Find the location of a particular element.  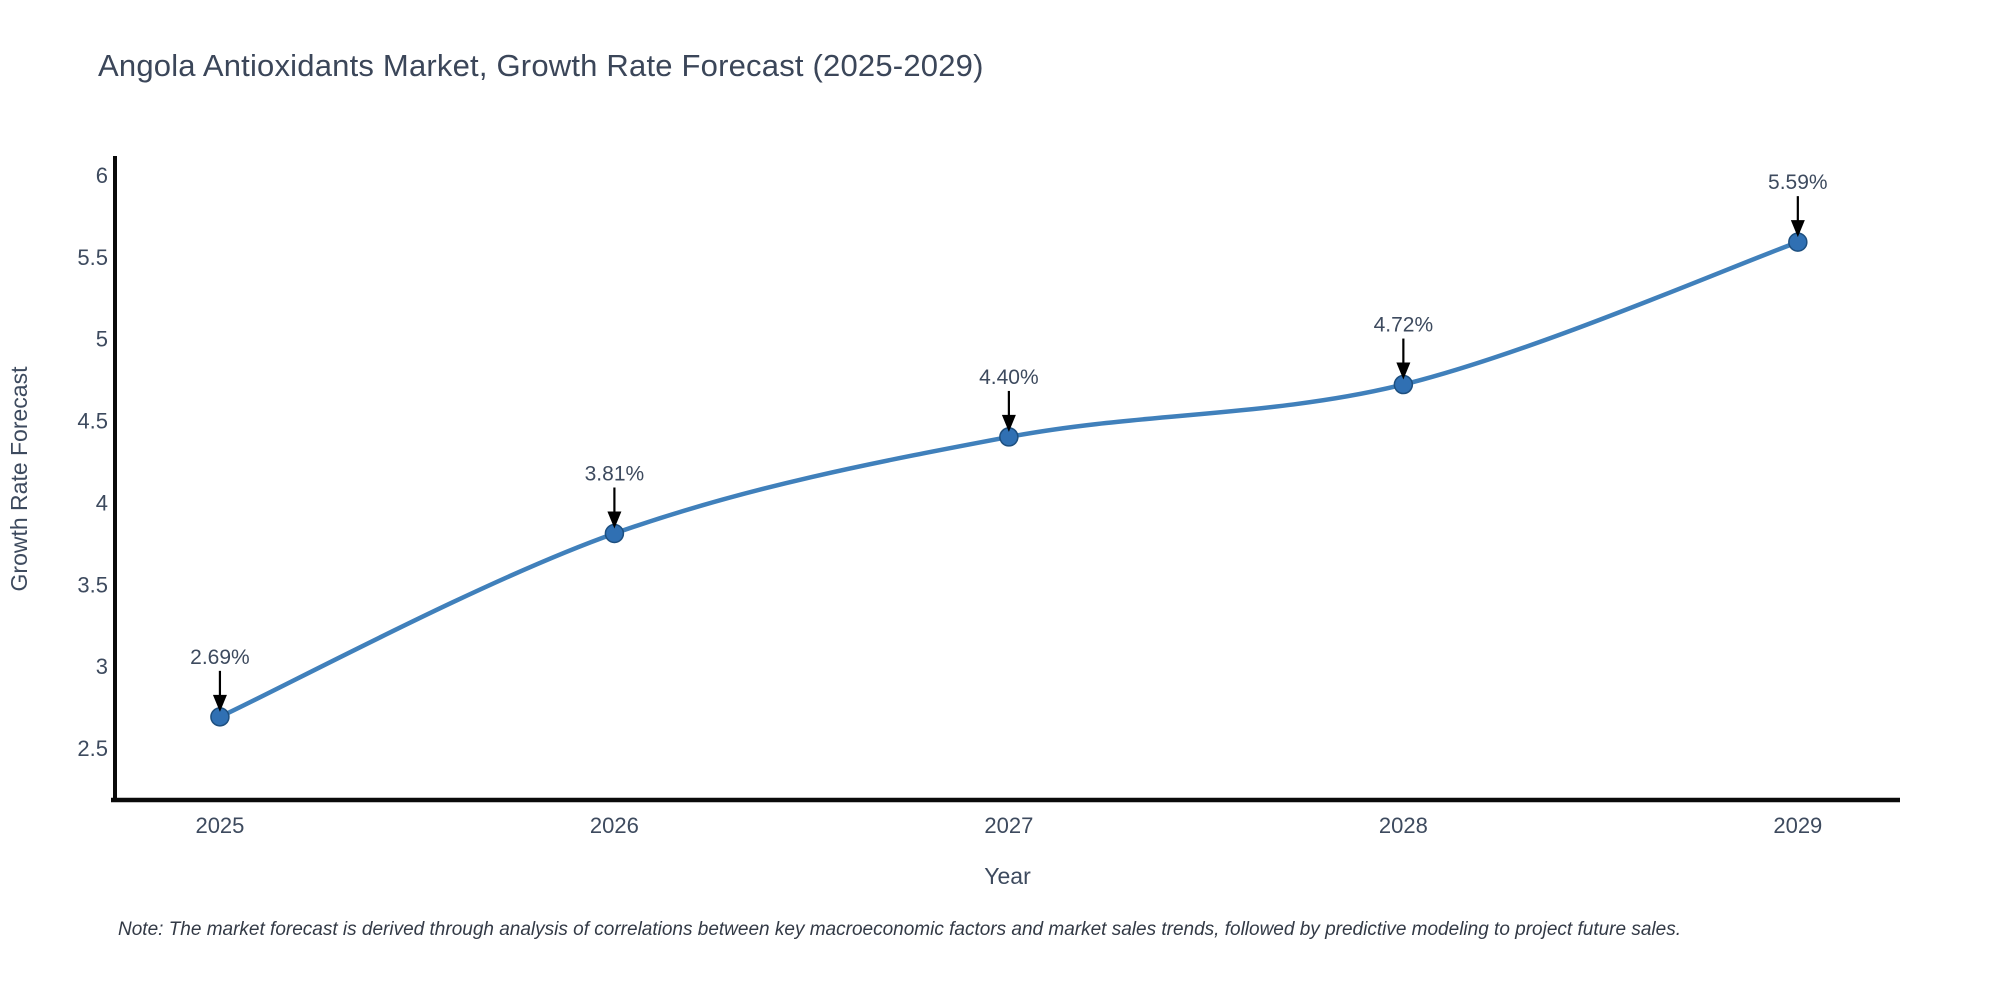

annotation-label: 3.81% is located at coordinates (615, 474).